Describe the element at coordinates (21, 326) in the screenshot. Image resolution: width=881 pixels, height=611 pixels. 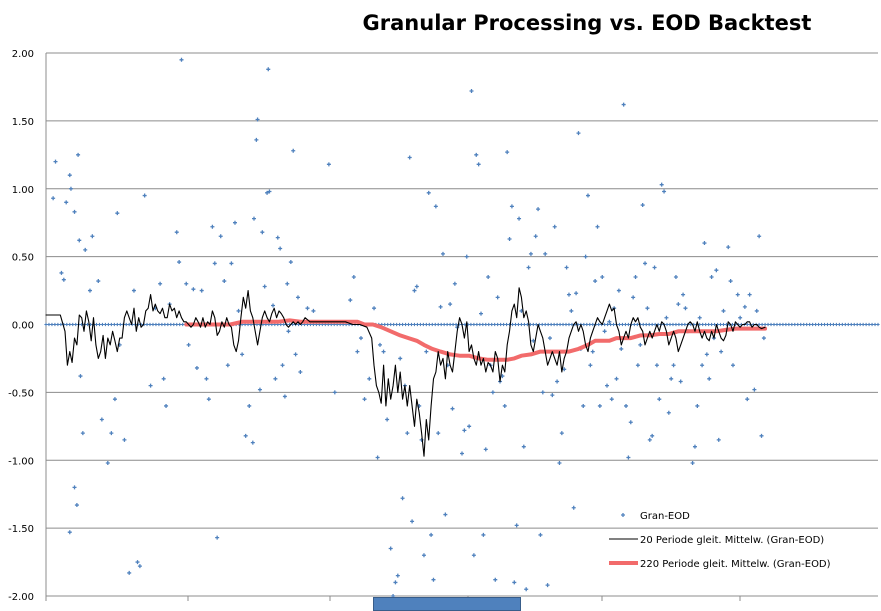
I see `y-tick-labels: 2.00 1.50 1.00 0.50 0.00 -0.50 -1.00 -1.50 -2.00` at that location.